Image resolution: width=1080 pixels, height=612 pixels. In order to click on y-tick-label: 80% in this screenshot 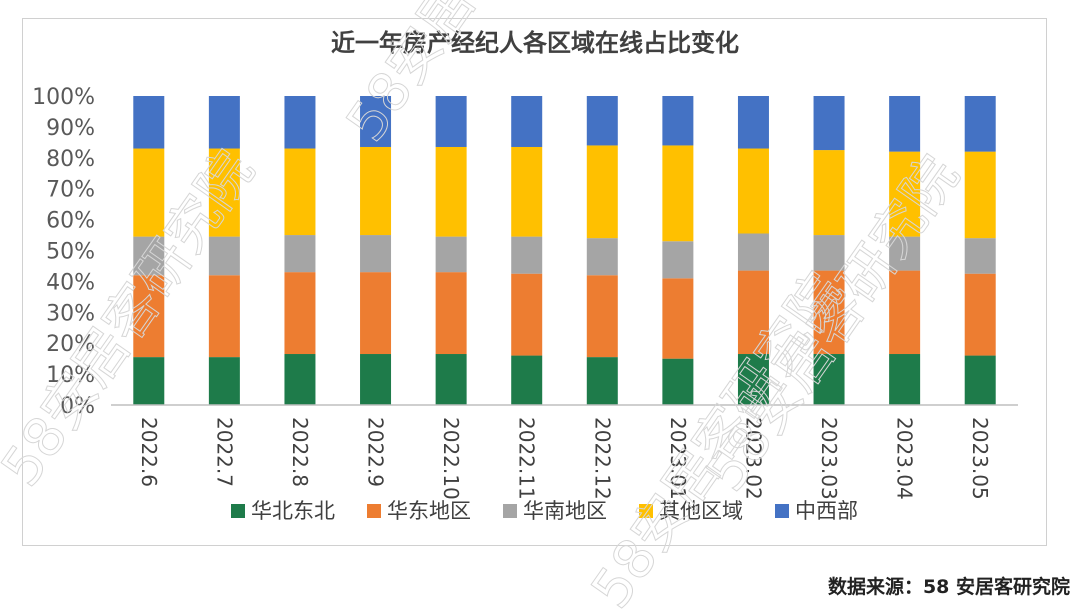, I will do `click(70, 159)`.